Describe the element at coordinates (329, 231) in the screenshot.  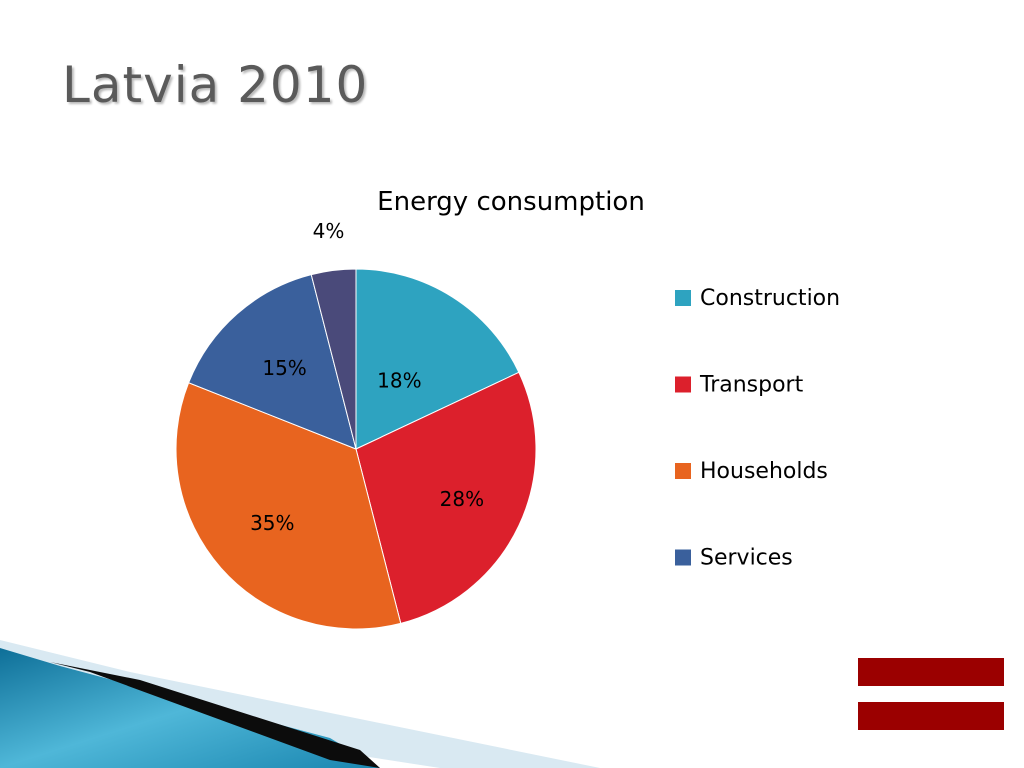
I see `data-label-other: 4%` at that location.